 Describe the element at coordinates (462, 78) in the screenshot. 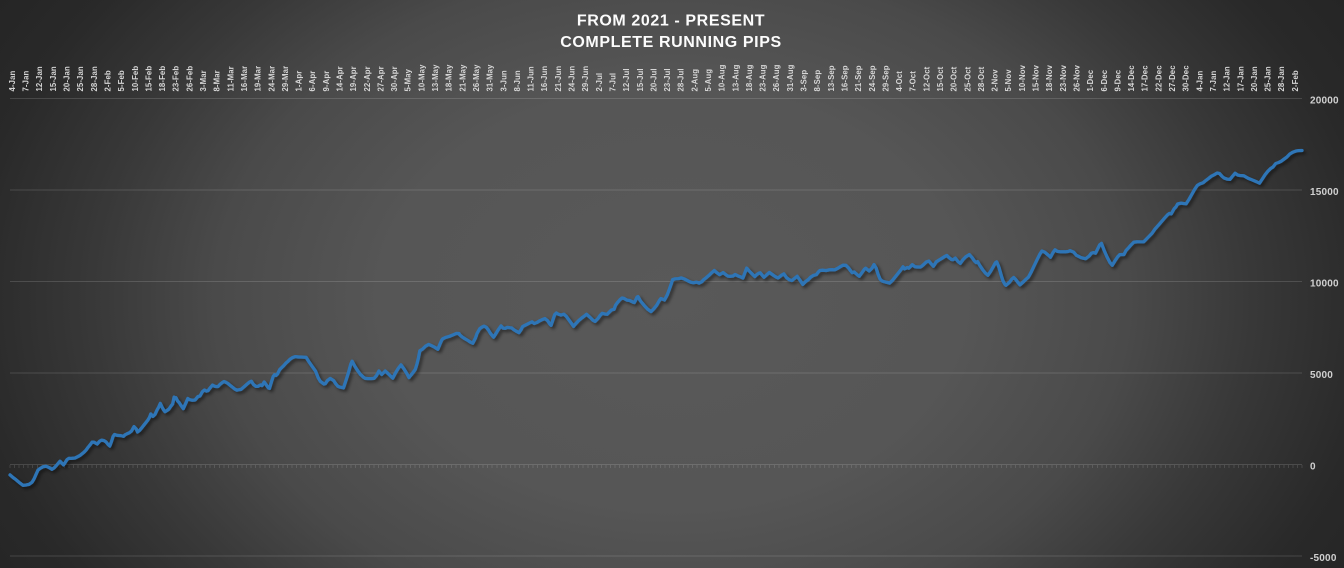

I see `svg-text: 21-May` at that location.